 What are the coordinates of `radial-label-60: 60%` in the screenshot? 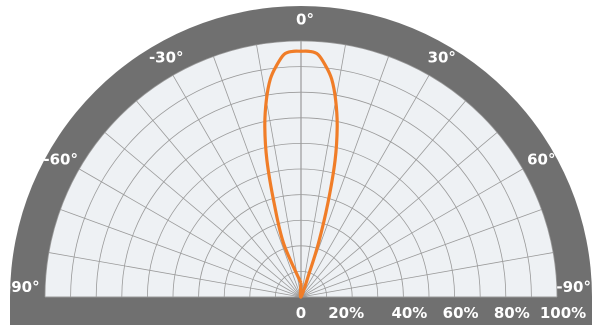 It's located at (461, 313).